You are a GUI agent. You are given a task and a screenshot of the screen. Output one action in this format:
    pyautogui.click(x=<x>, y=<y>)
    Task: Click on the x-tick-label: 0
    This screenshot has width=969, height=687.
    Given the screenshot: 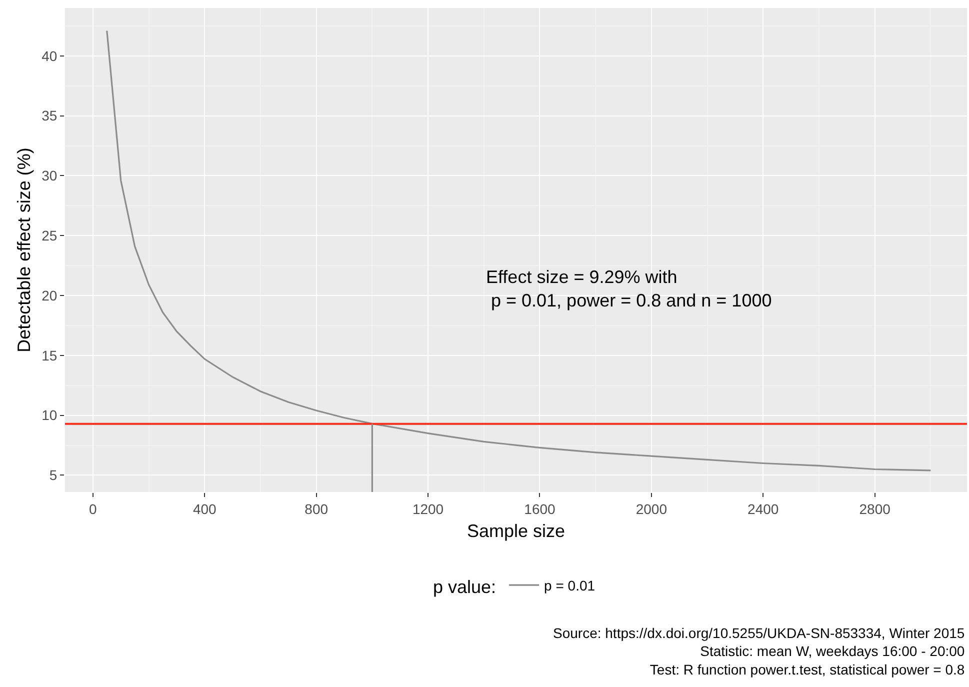 What is the action you would take?
    pyautogui.click(x=93, y=508)
    